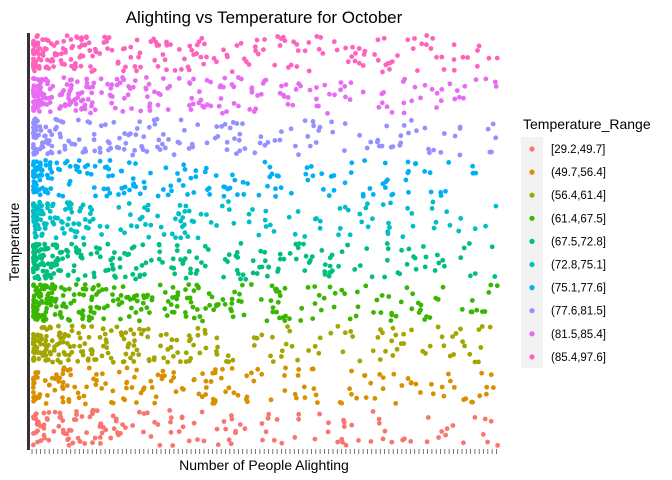  I want to click on chart-title: Alighting vs Temperature for October, so click(264, 17).